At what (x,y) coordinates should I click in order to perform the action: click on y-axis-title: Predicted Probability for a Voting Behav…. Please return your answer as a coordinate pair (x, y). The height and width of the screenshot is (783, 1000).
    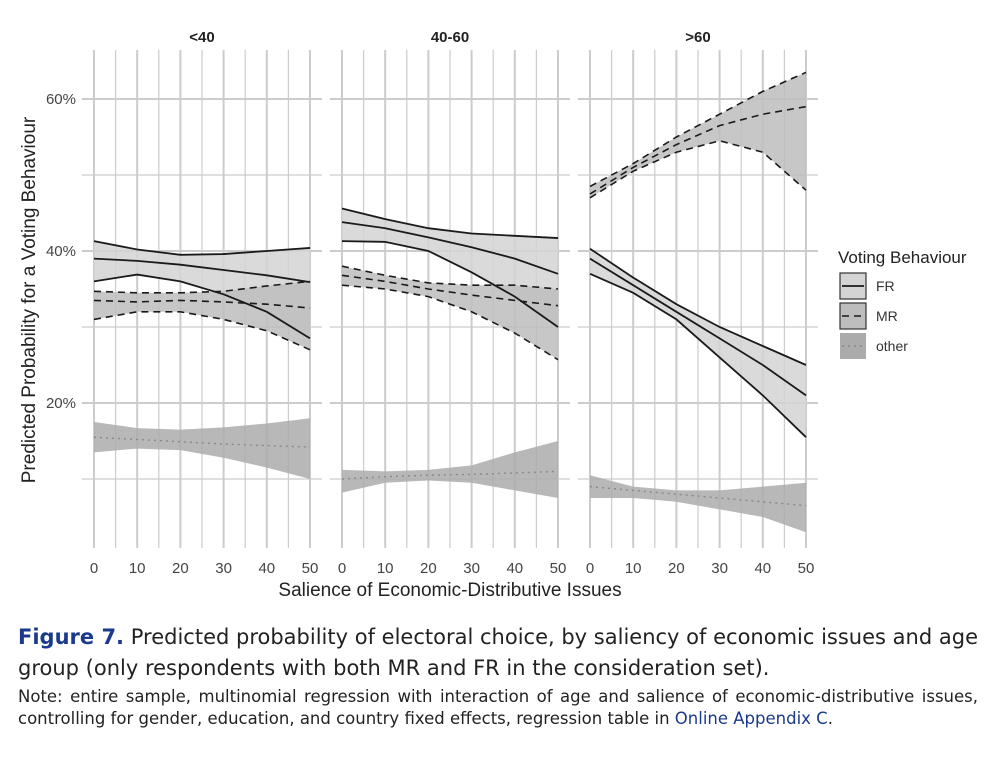
    Looking at the image, I should click on (29, 299).